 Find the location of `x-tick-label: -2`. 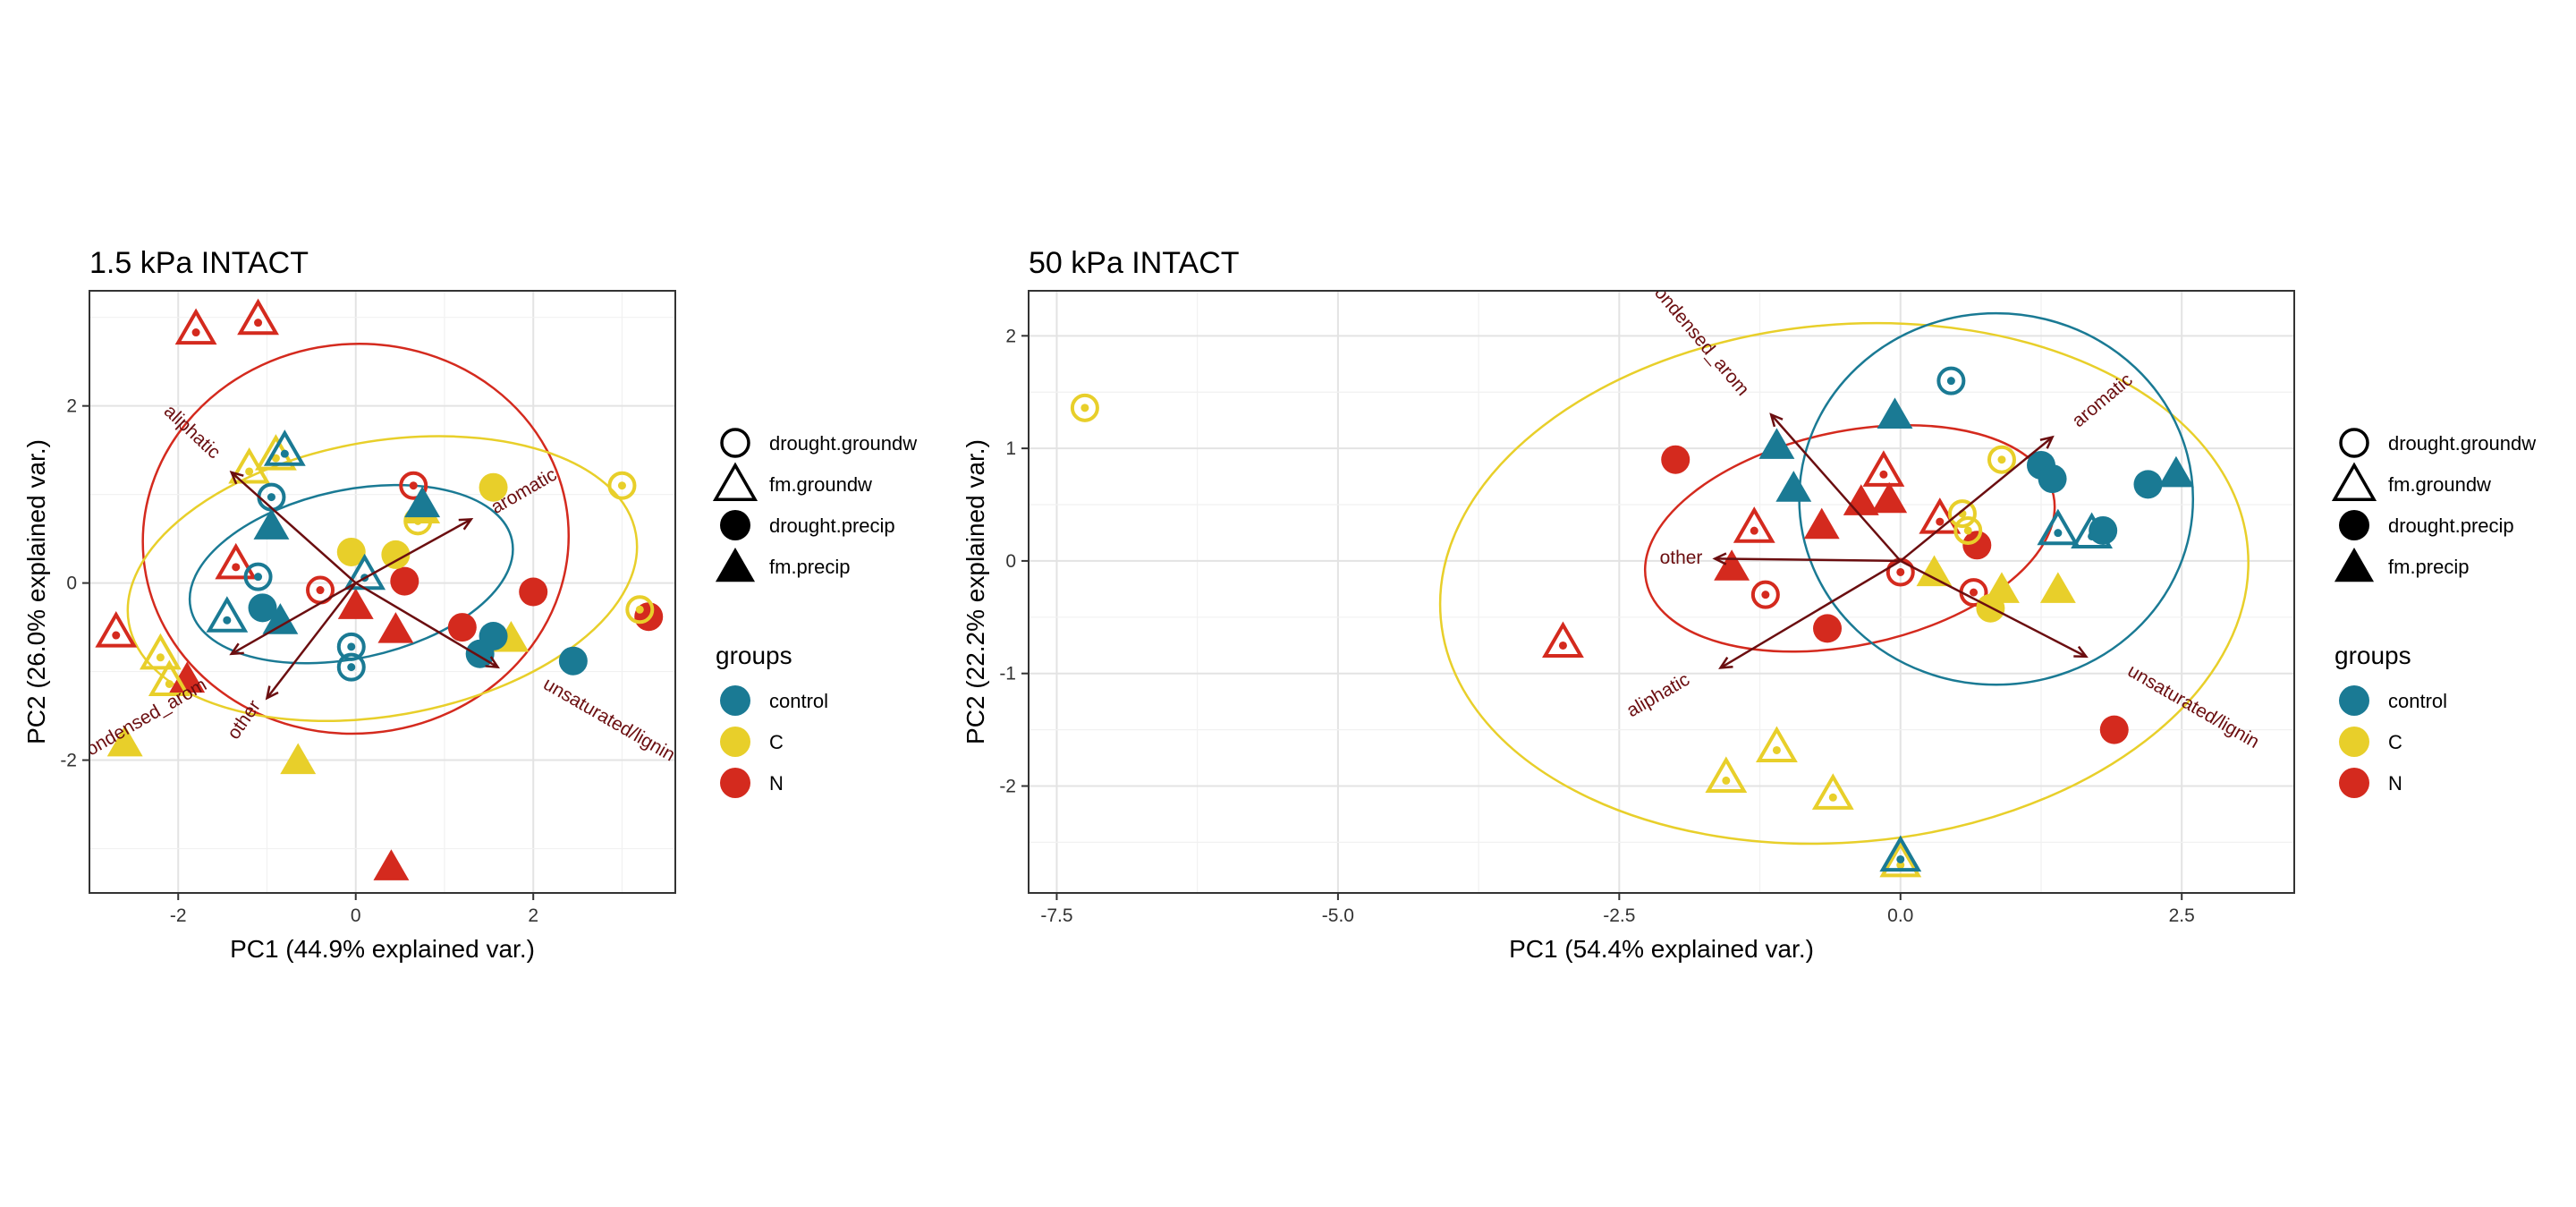

x-tick-label: -2 is located at coordinates (178, 915).